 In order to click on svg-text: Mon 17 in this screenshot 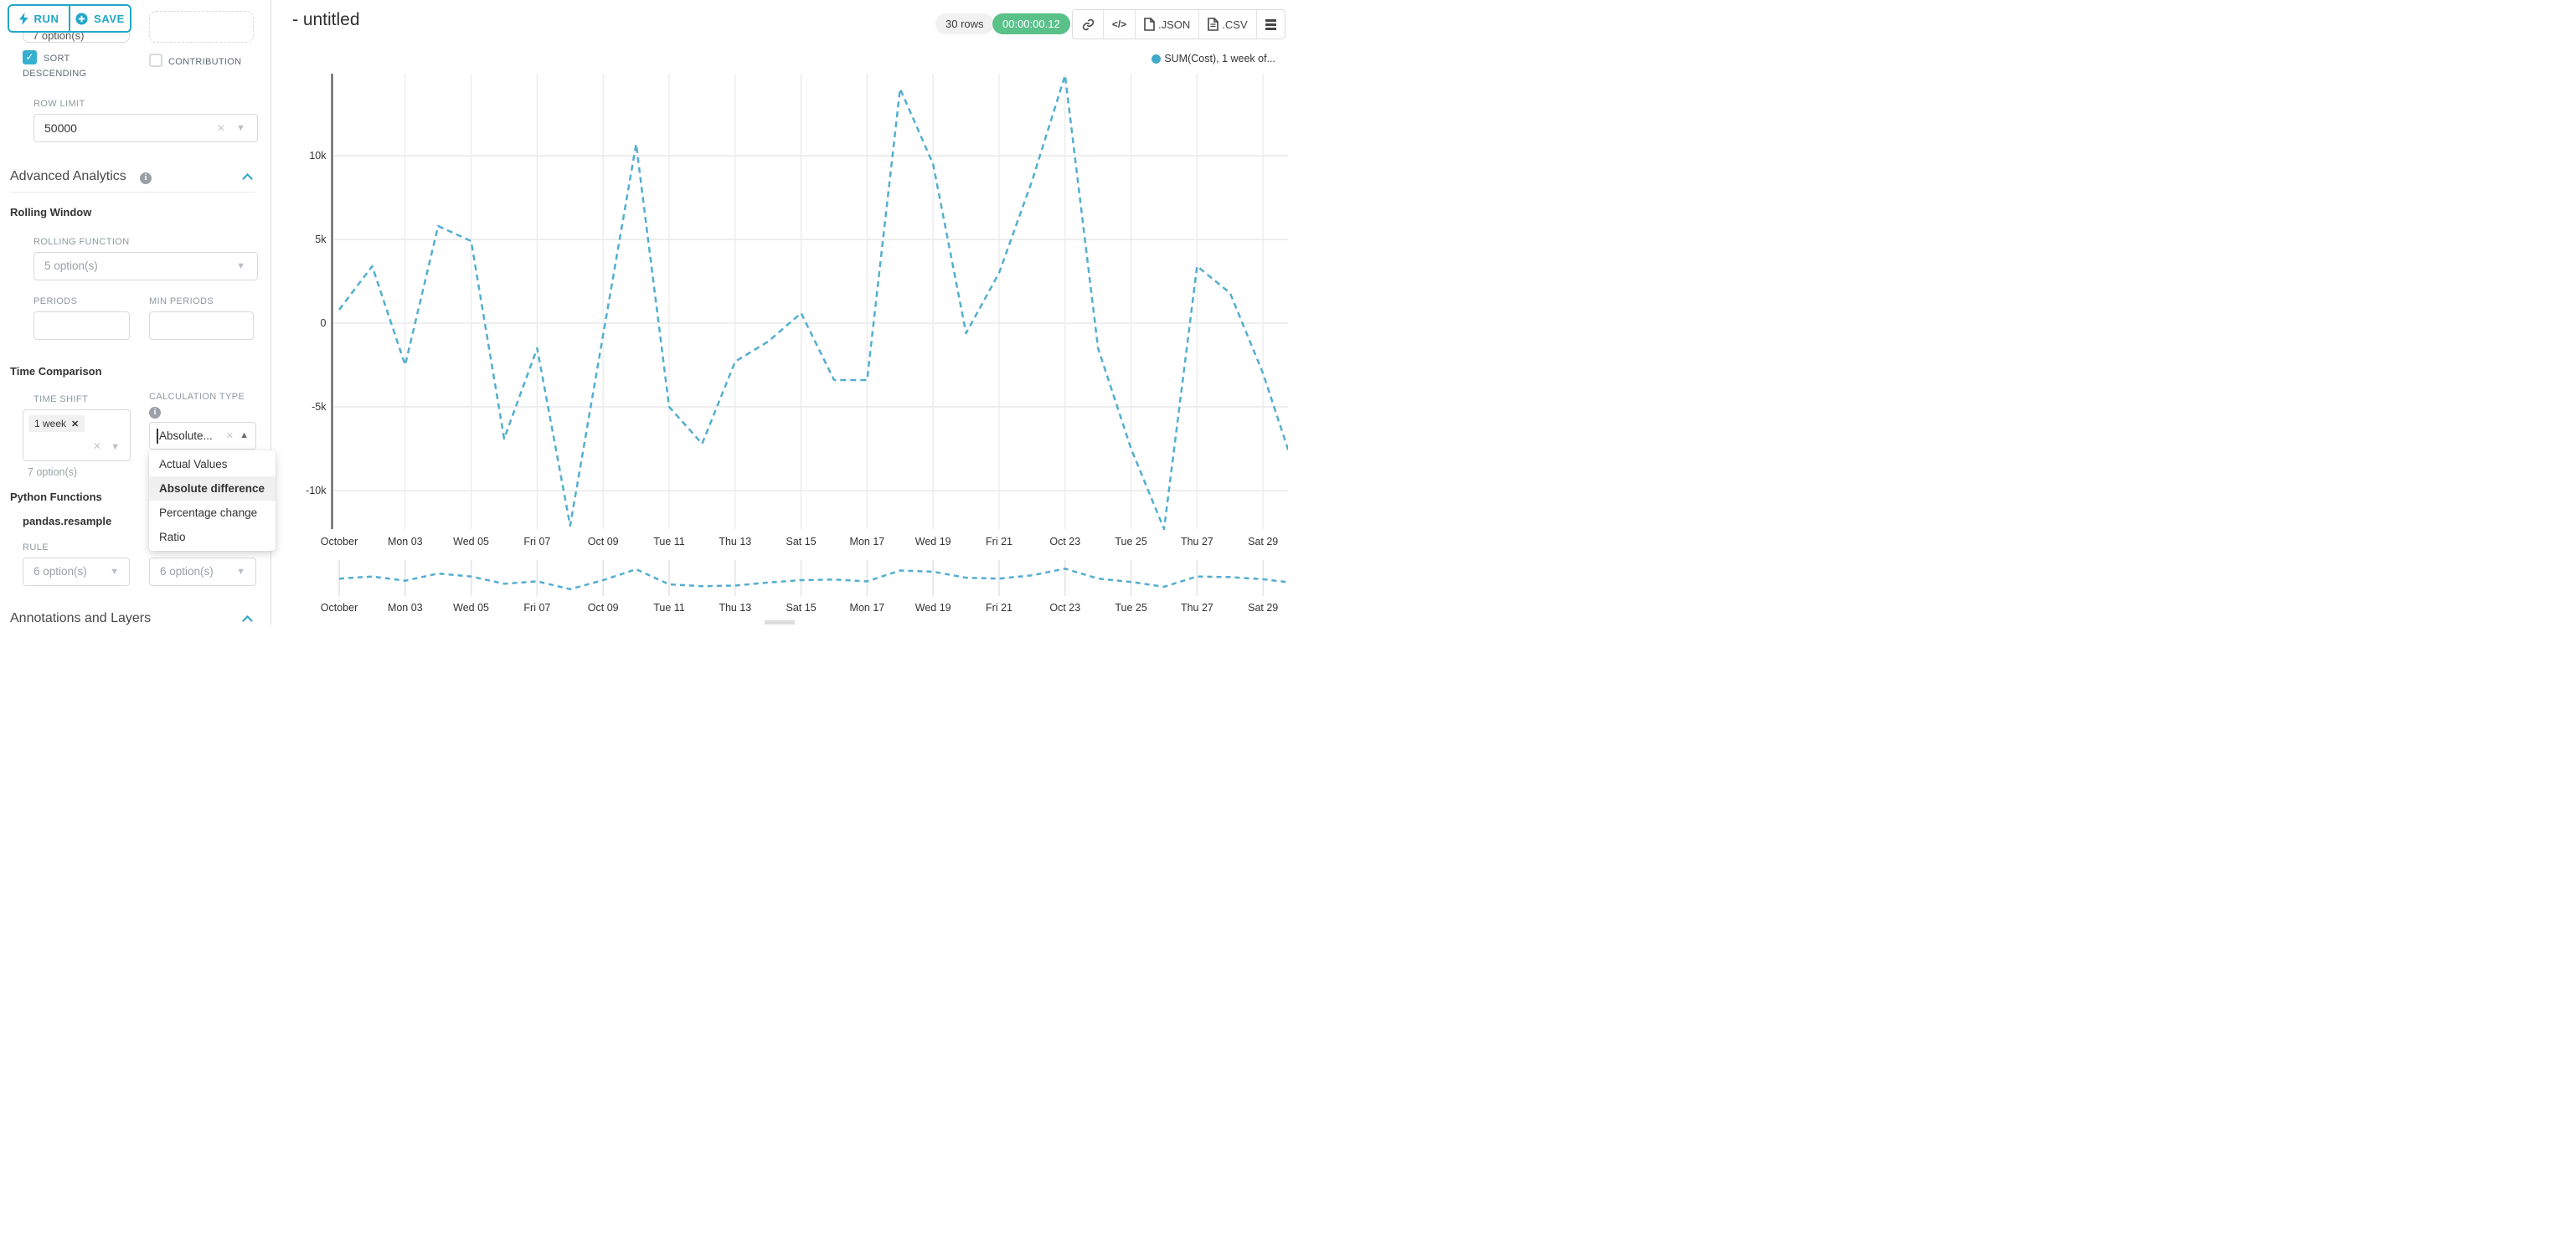, I will do `click(867, 608)`.